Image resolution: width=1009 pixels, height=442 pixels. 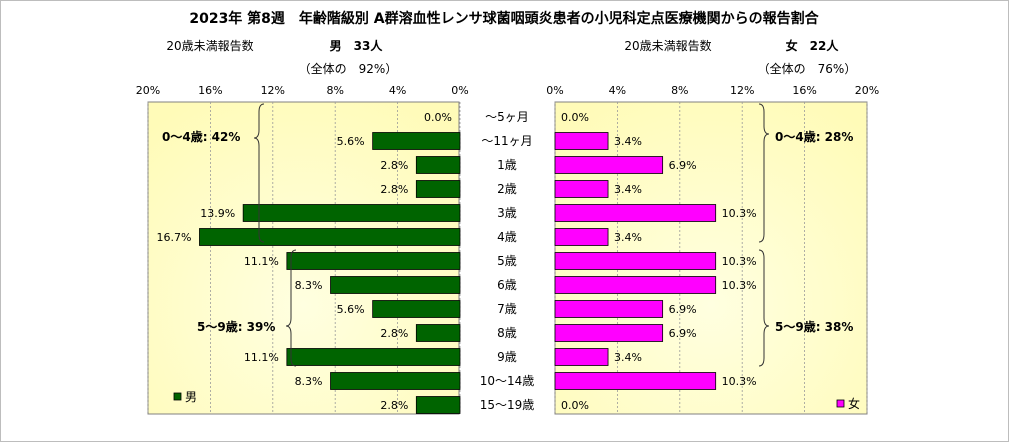 I want to click on female-share: （全体の 76%）, so click(x=807, y=68).